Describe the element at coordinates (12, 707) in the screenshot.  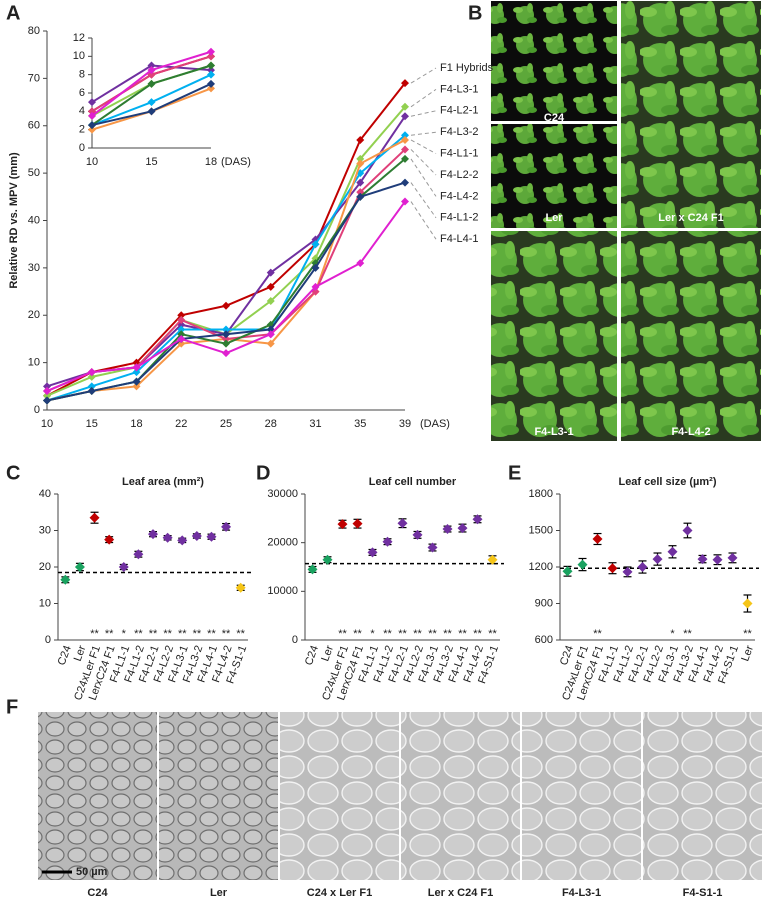
I see `panel-label: F` at that location.